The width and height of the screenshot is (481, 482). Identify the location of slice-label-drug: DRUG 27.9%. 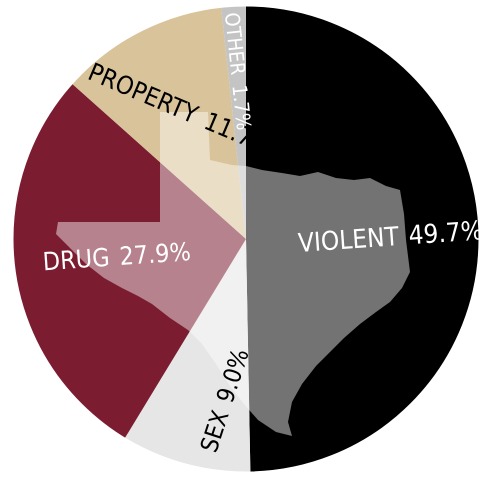
(117, 256).